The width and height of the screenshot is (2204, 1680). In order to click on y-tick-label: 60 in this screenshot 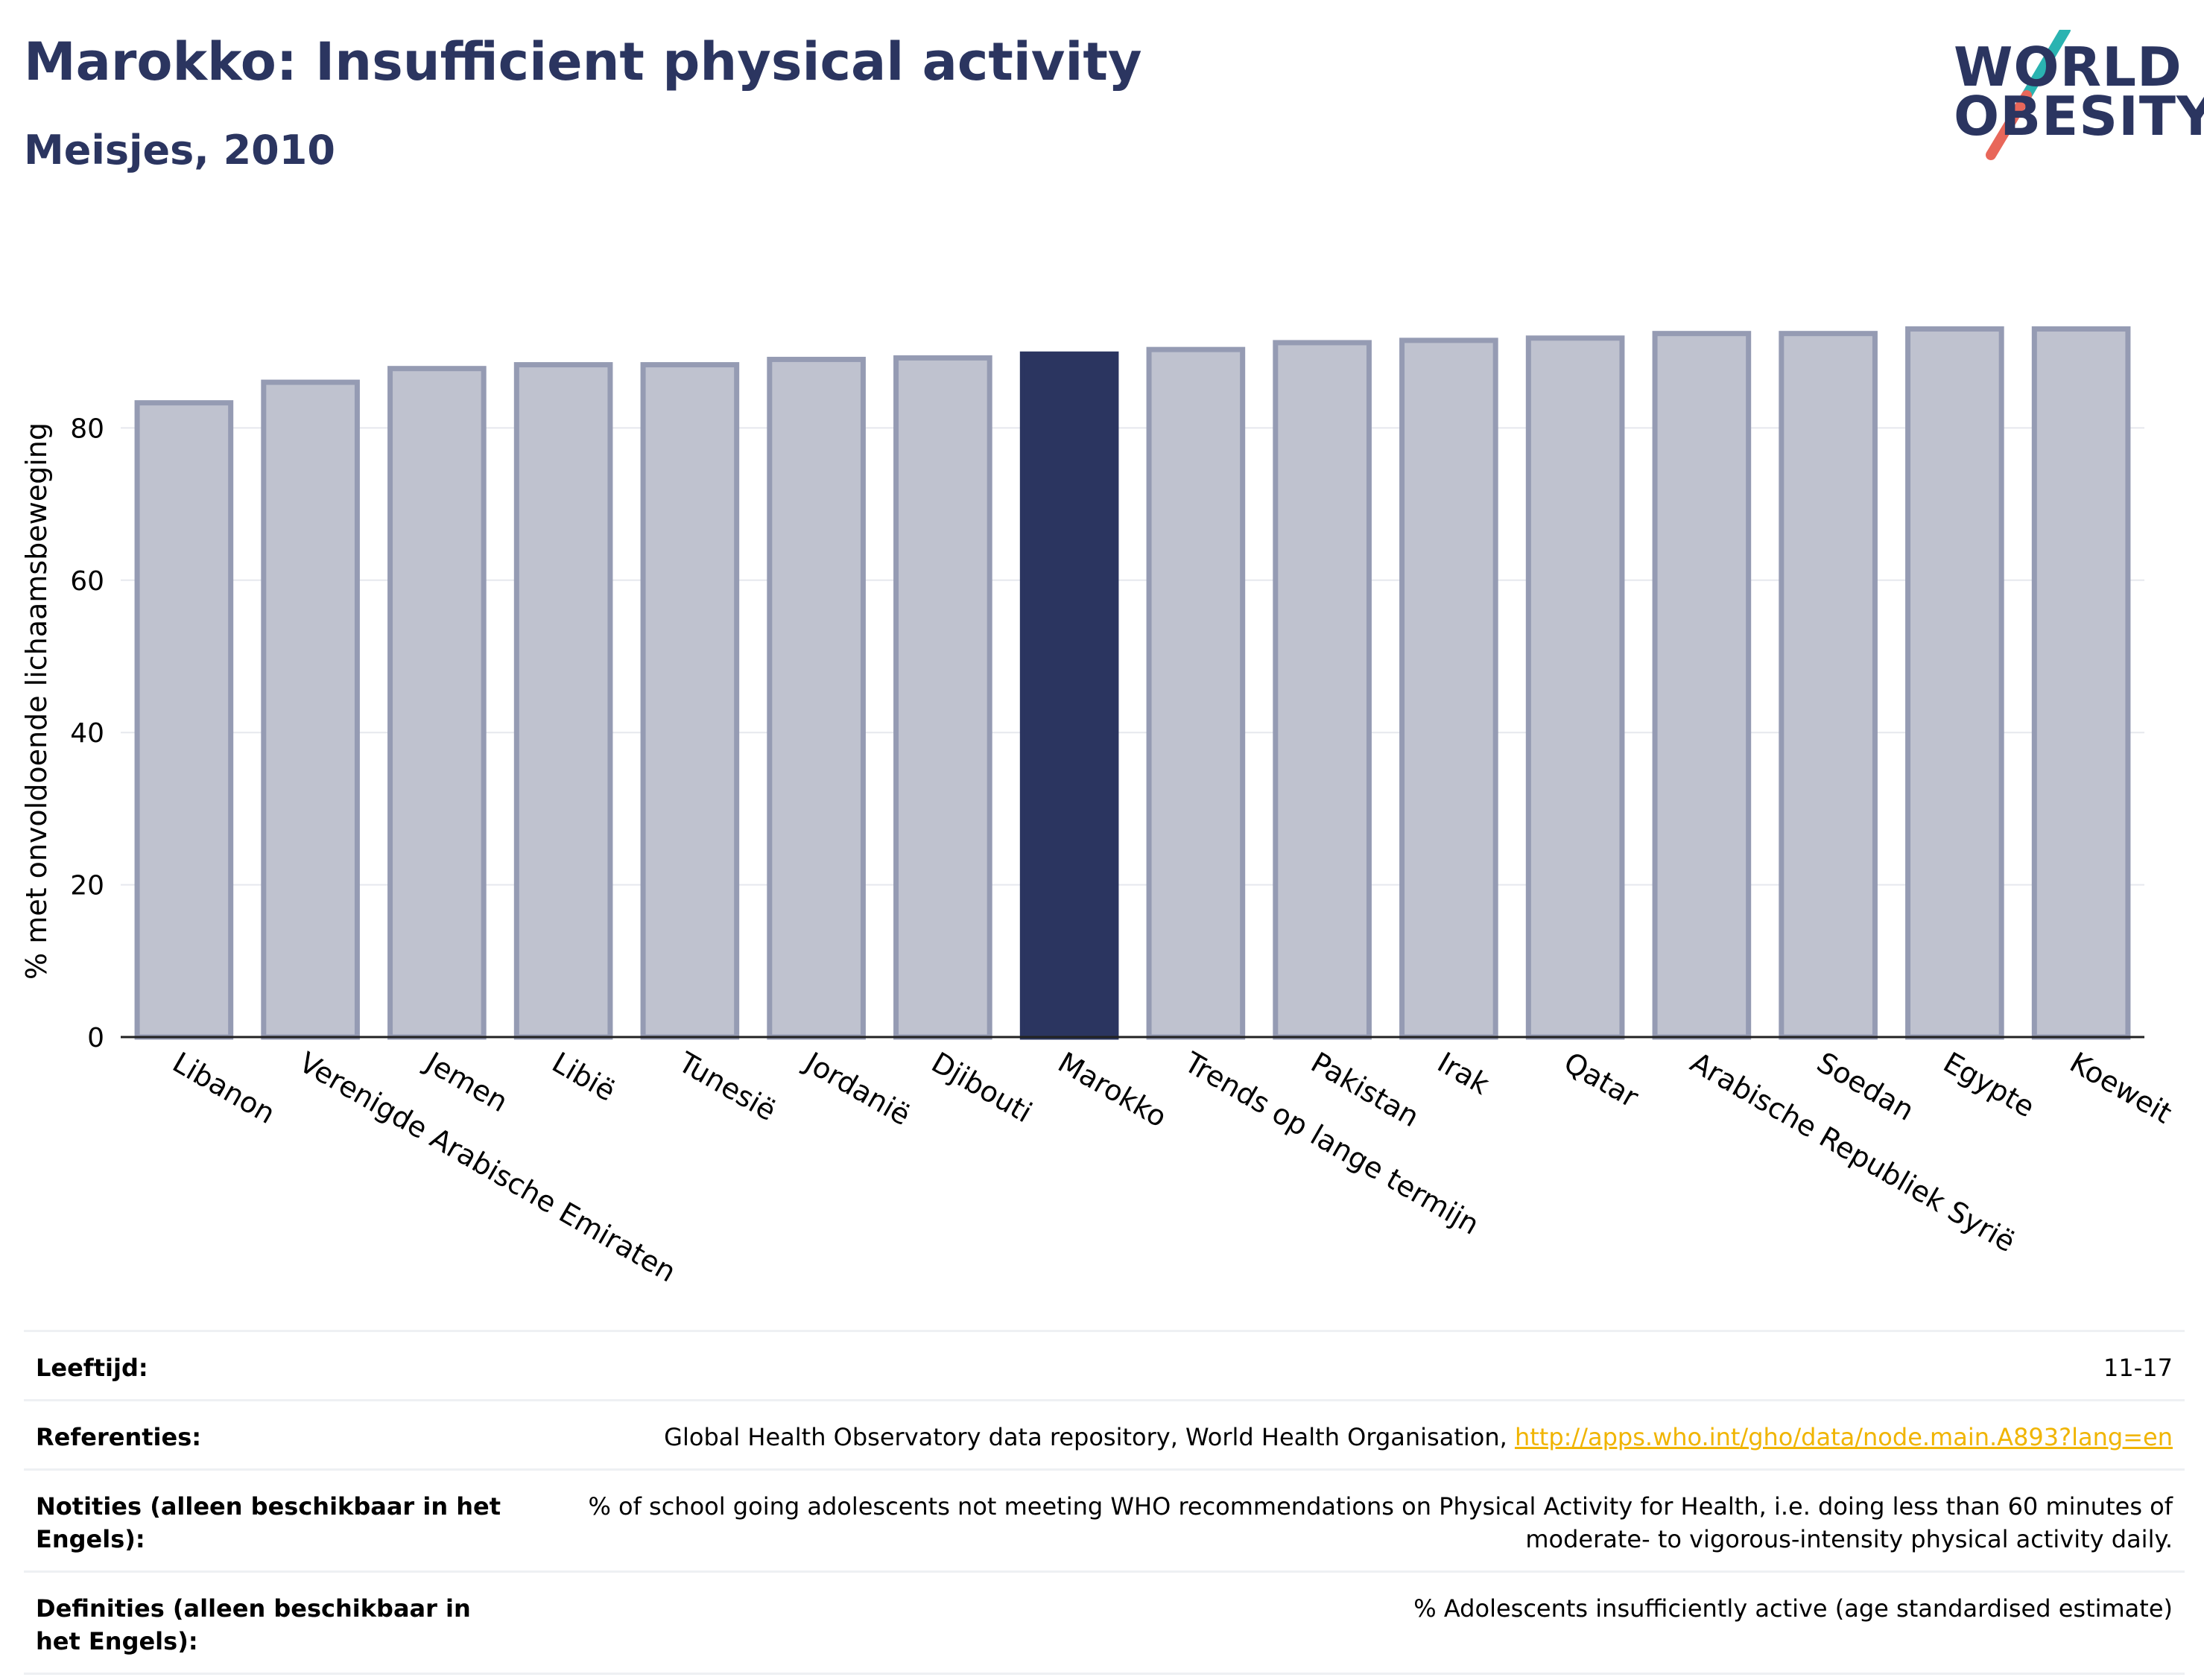, I will do `click(87, 581)`.